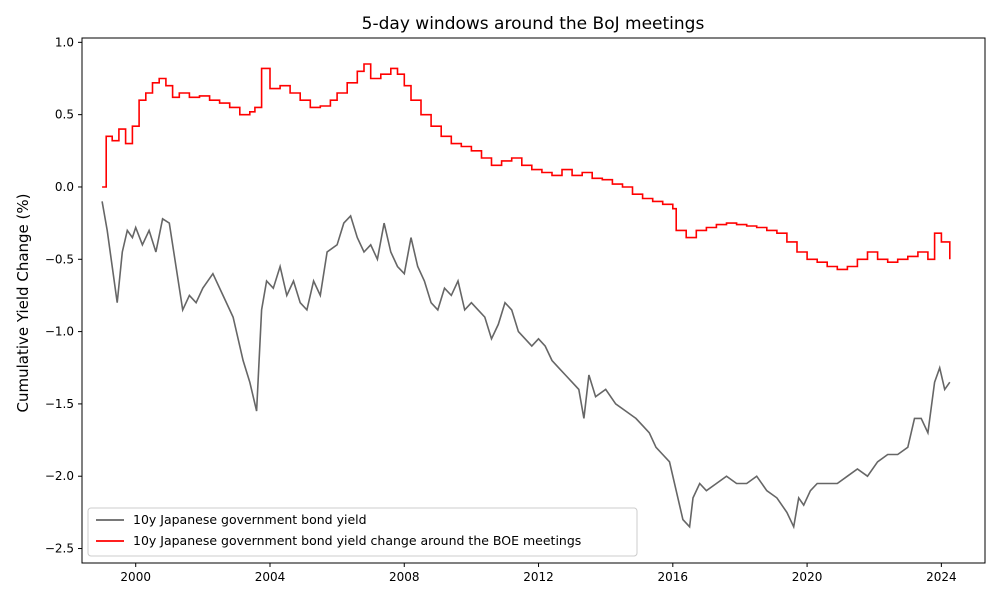 Image resolution: width=1000 pixels, height=600 pixels. What do you see at coordinates (59, 332) in the screenshot?
I see `y-tick-label: −1.0` at bounding box center [59, 332].